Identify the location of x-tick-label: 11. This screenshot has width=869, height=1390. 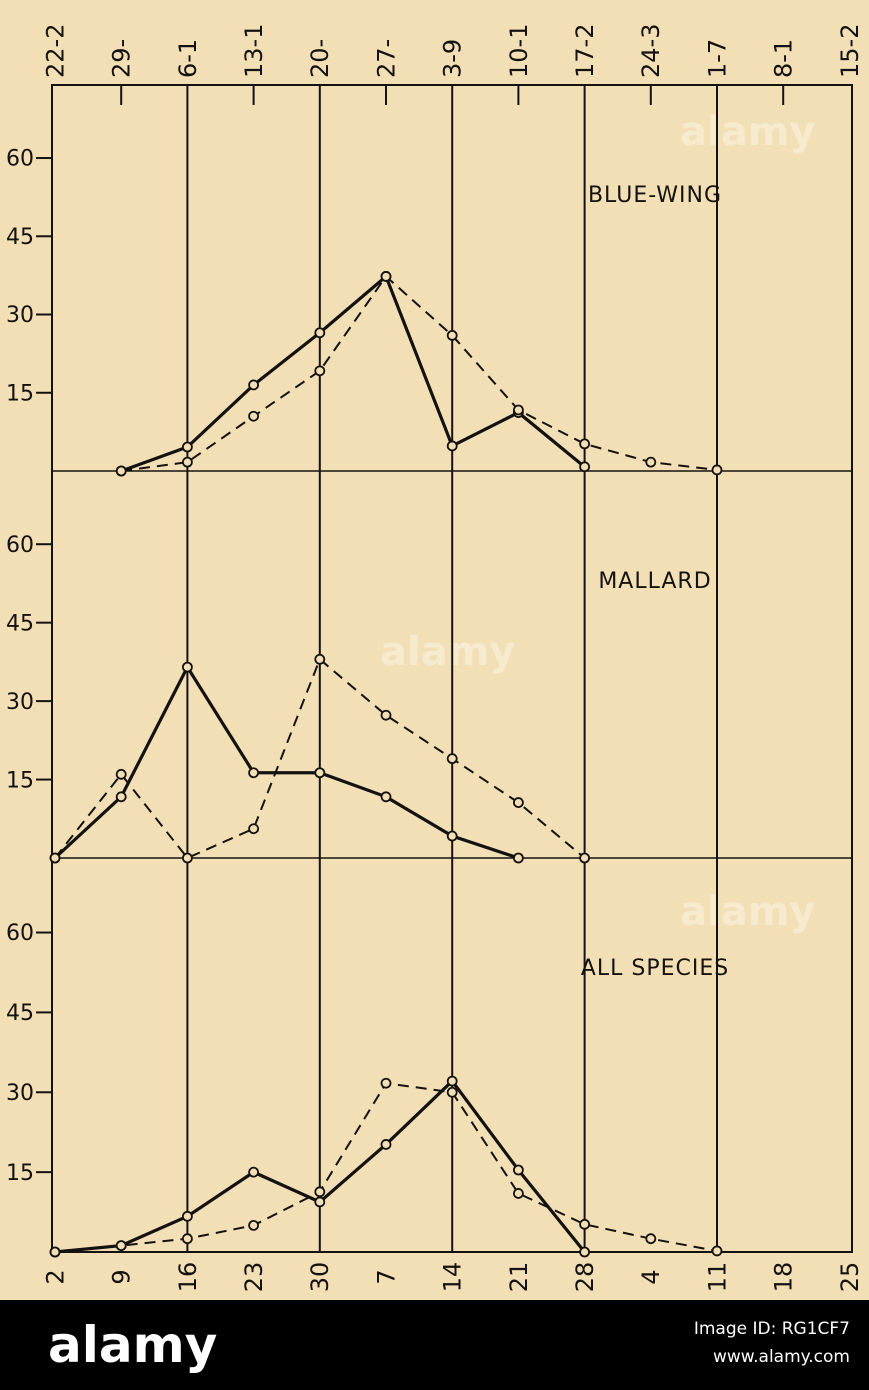
(717, 1277).